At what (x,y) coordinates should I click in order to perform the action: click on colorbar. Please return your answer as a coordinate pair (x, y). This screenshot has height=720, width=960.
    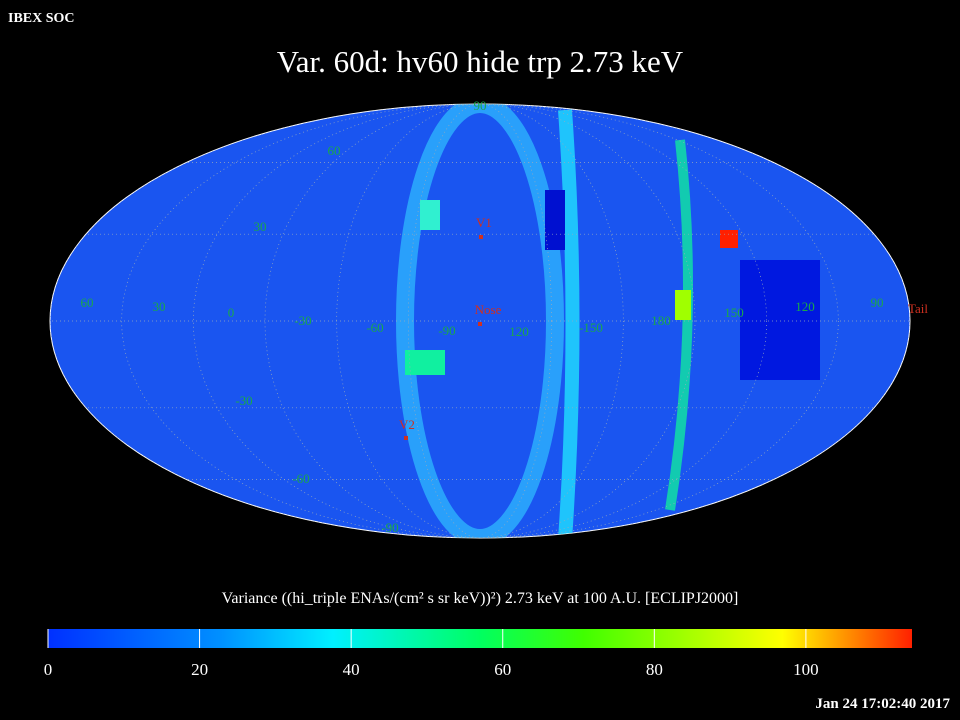
    Looking at the image, I should click on (480, 638).